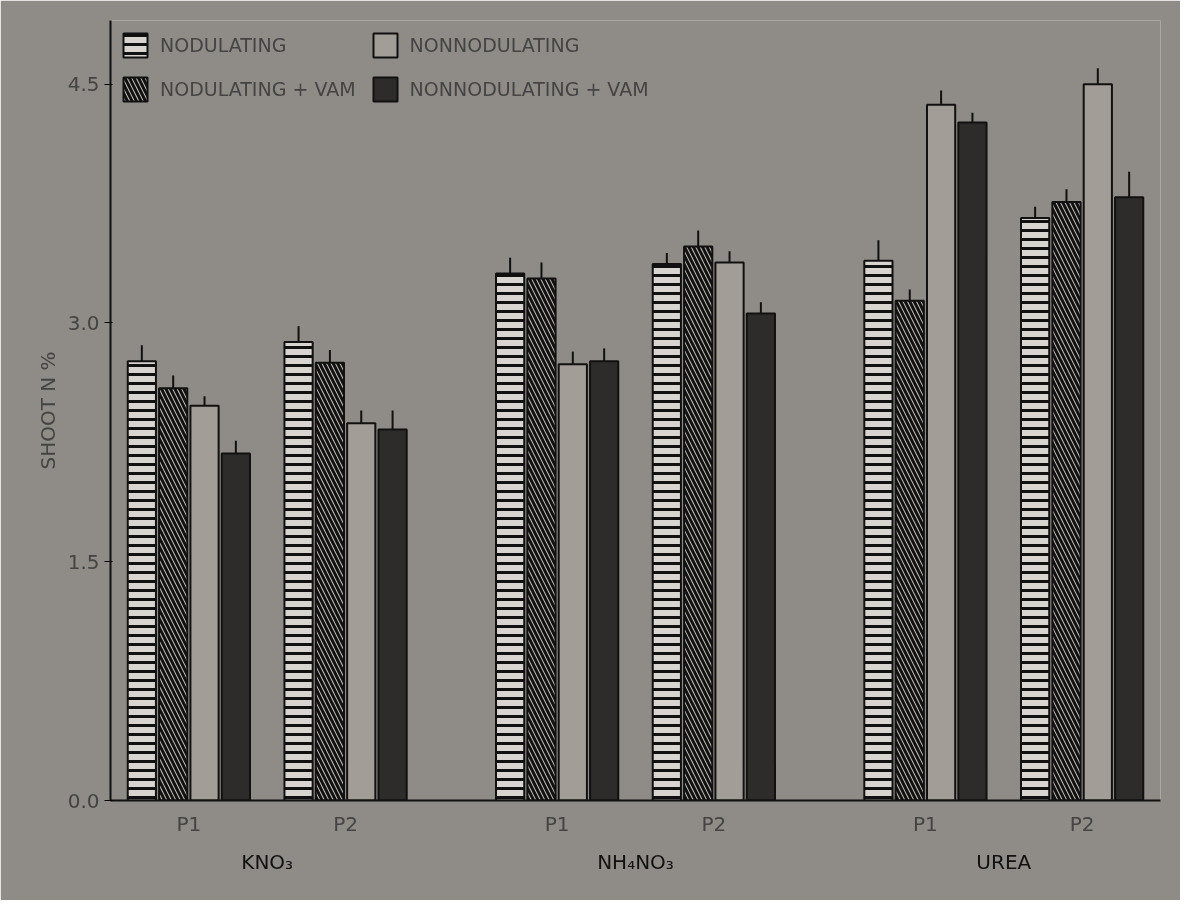 This screenshot has height=913, width=1188. Describe the element at coordinates (83, 561) in the screenshot. I see `y-tick-label: 1.5` at that location.